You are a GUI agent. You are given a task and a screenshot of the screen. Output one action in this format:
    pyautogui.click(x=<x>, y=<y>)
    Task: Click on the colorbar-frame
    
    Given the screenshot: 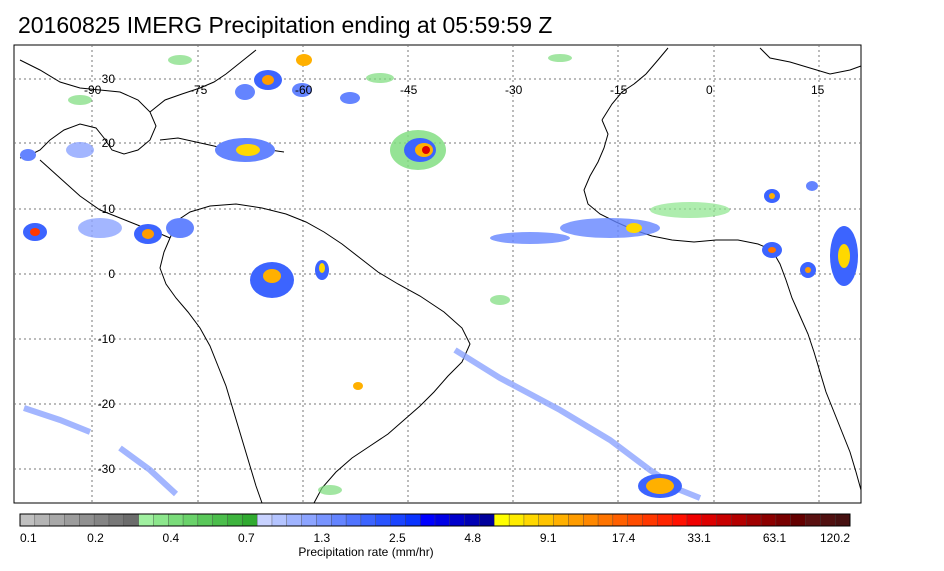 What is the action you would take?
    pyautogui.click(x=435, y=520)
    